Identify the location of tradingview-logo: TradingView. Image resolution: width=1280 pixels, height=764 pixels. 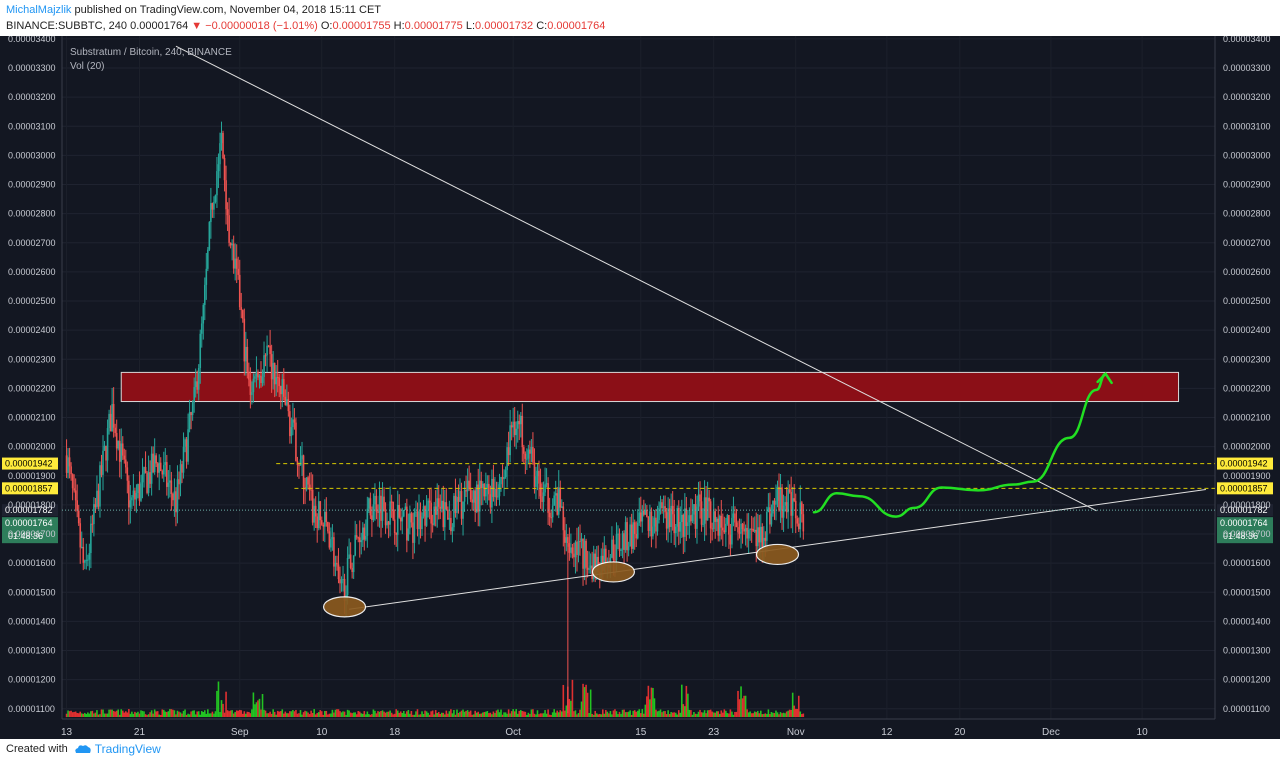
(117, 749).